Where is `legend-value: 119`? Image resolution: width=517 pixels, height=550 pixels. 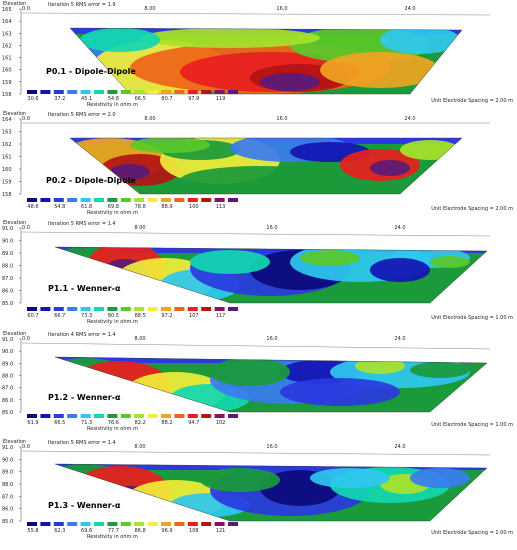
legend-value: 119 is located at coordinates (221, 99).